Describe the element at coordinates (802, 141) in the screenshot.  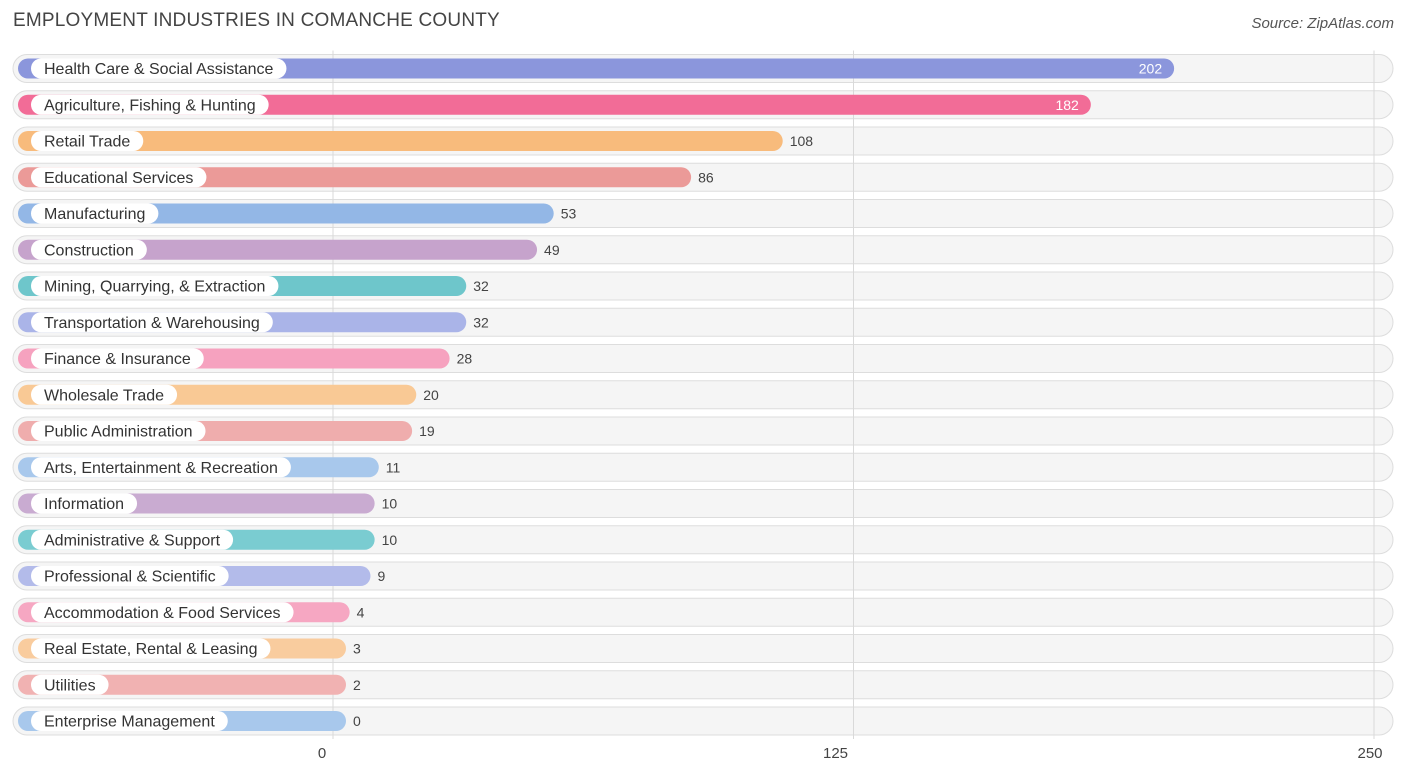
I see `value-label: 108` at that location.